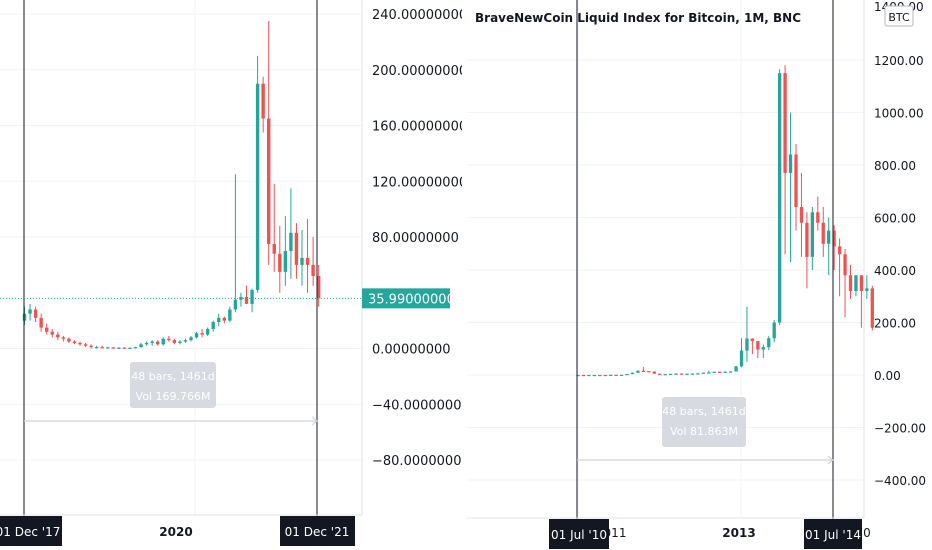 This screenshot has width=932, height=550. Describe the element at coordinates (171, 394) in the screenshot. I see `left-measure-tool: 48 bars, 1461d Vol 169.766M` at that location.